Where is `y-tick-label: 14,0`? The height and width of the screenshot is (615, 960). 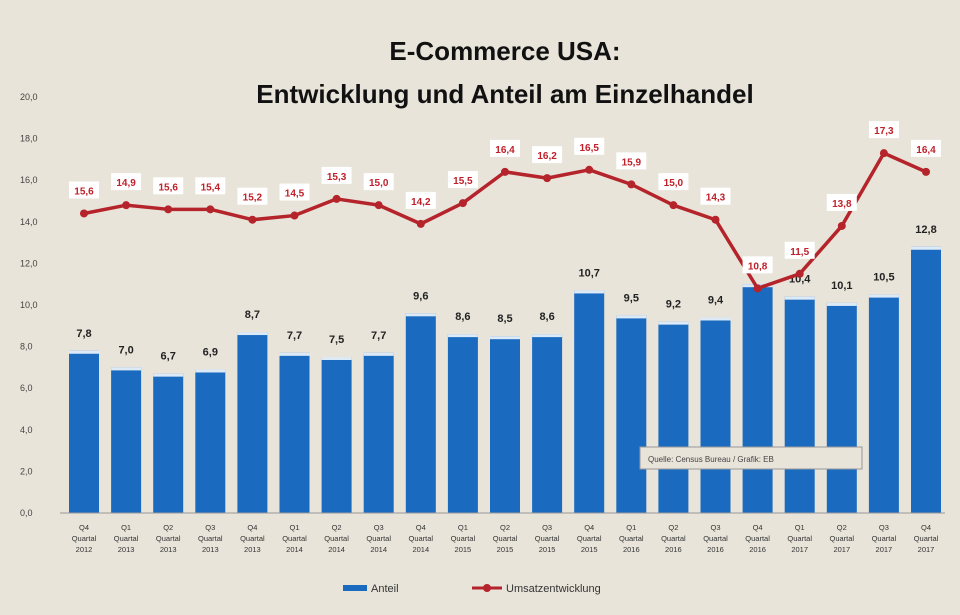 y-tick-label: 14,0 is located at coordinates (29, 222).